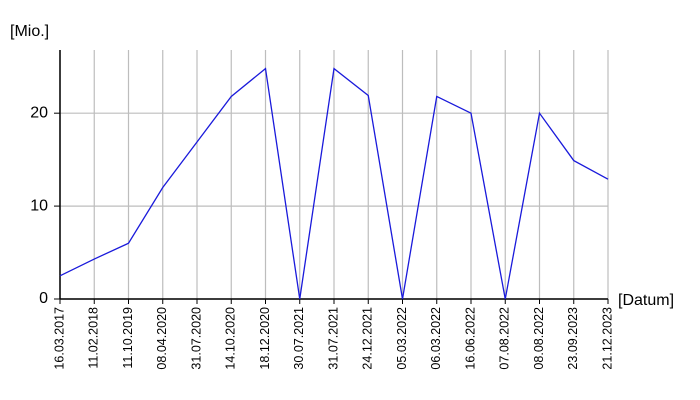  I want to click on x-tick-label: 21.12.2023, so click(607, 338).